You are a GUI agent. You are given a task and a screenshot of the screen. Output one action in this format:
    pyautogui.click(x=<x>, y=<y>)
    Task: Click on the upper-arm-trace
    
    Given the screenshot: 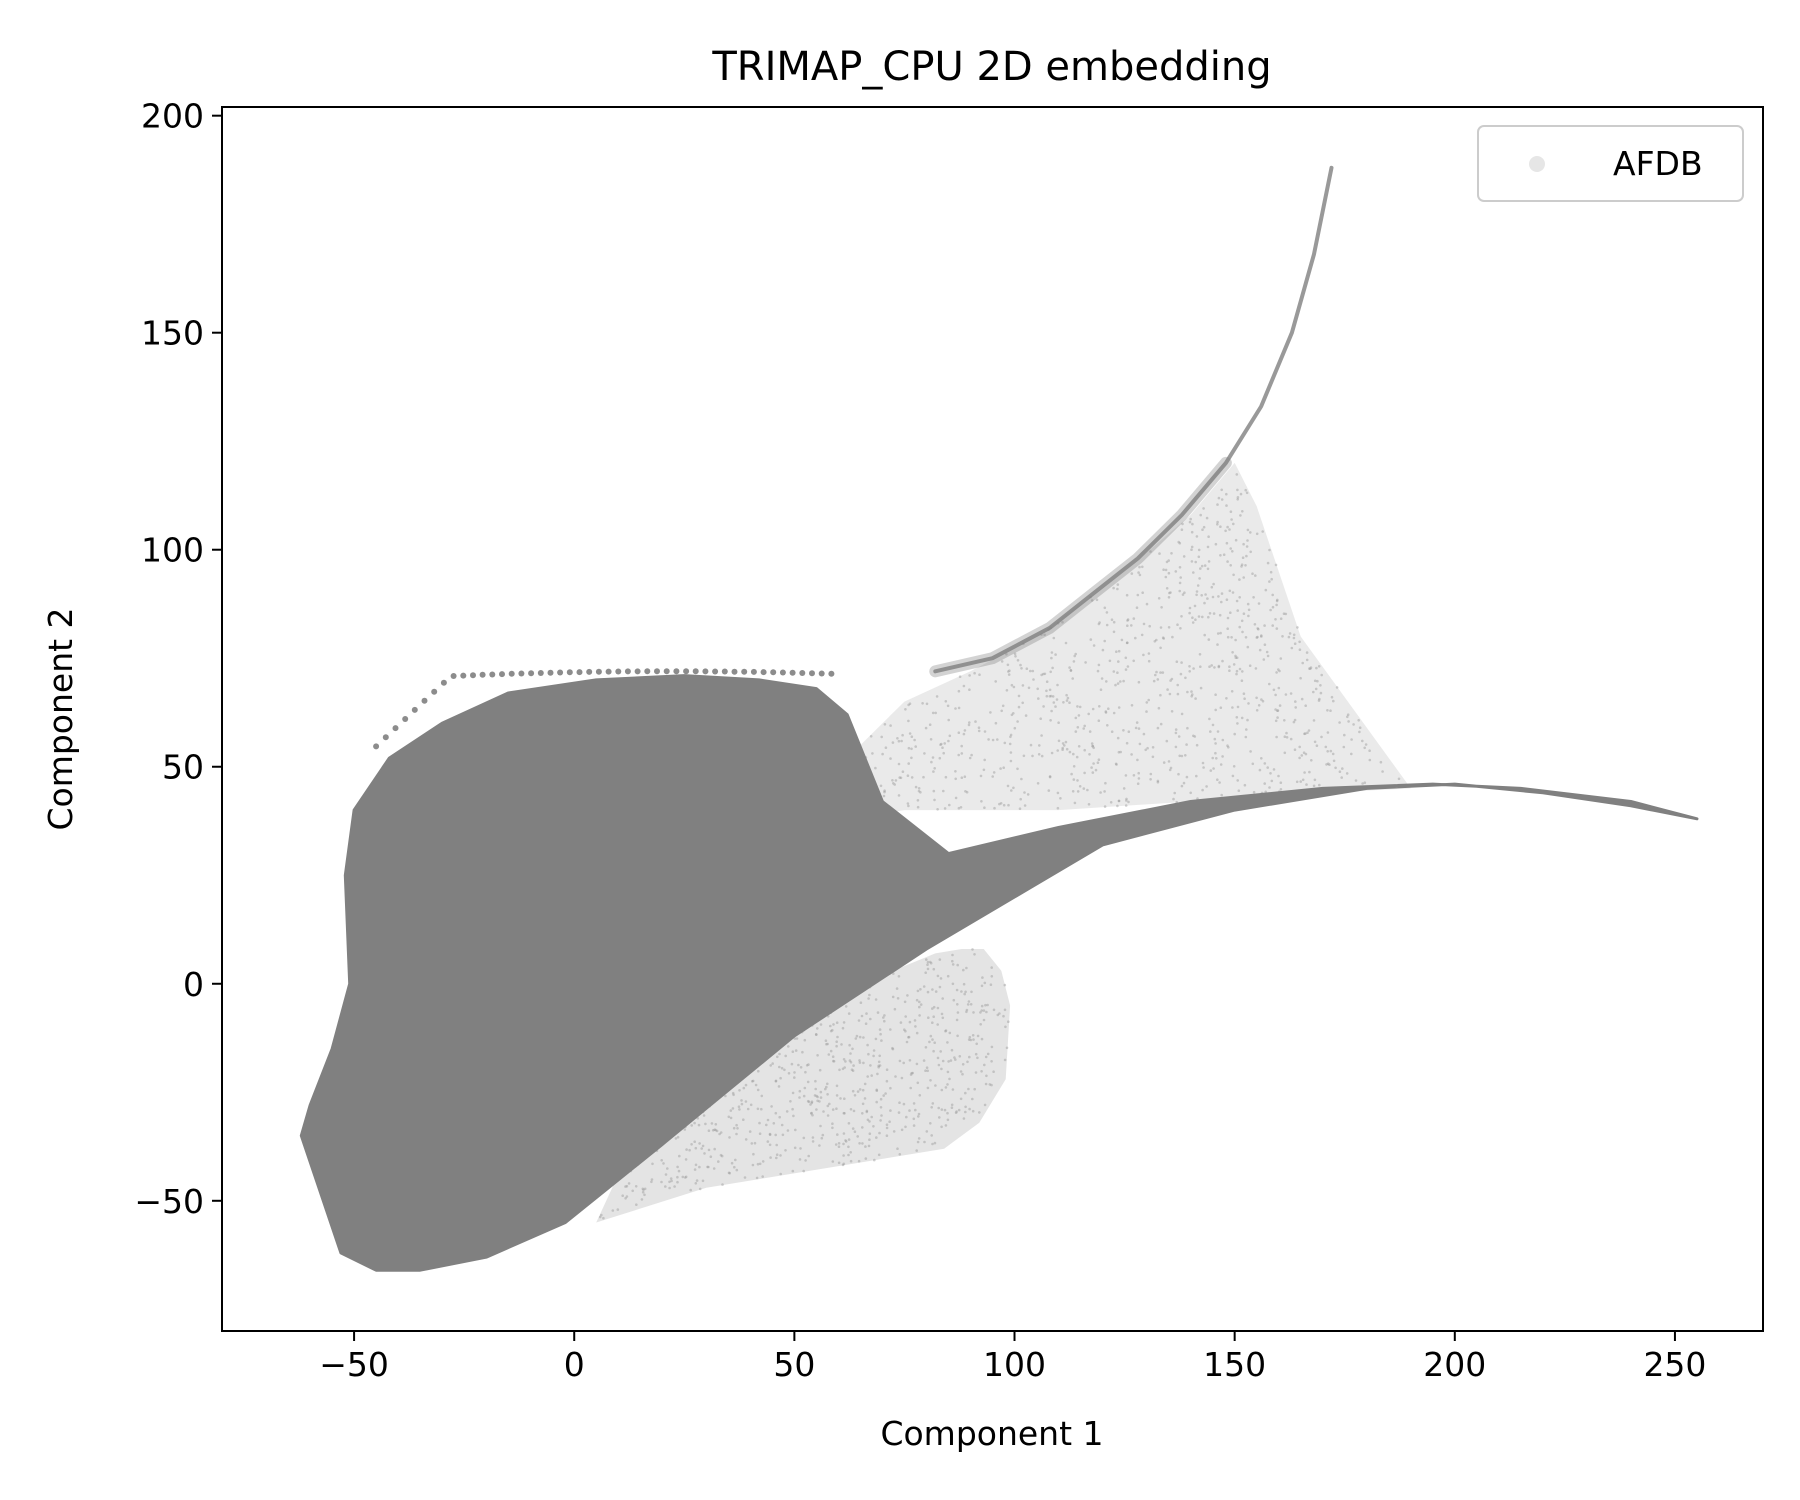 What is the action you would take?
    pyautogui.click(x=1133, y=419)
    